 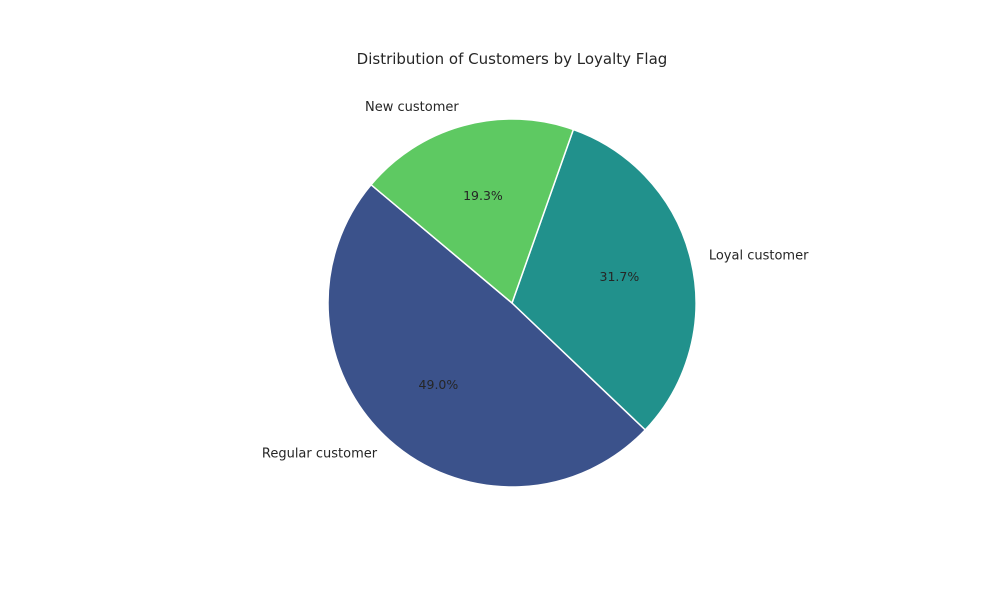 What do you see at coordinates (472, 211) in the screenshot?
I see `pie-slice-new-customer` at bounding box center [472, 211].